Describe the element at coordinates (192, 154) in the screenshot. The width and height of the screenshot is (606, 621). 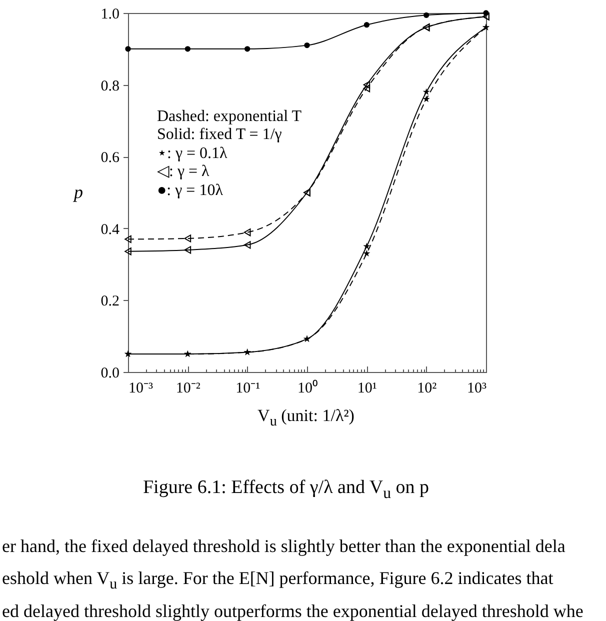
I see `annotation: ⋆: γ = 0.1λ` at that location.